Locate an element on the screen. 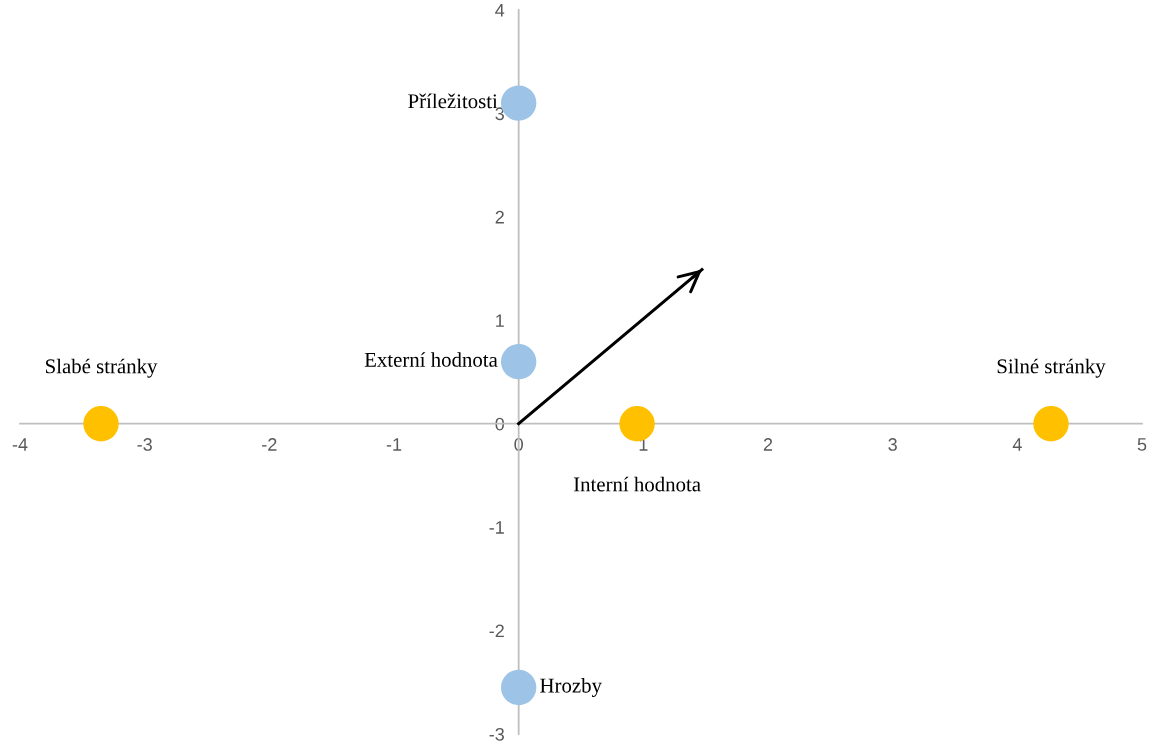 The height and width of the screenshot is (744, 1165). data-label: Externí hodnota is located at coordinates (431, 359).